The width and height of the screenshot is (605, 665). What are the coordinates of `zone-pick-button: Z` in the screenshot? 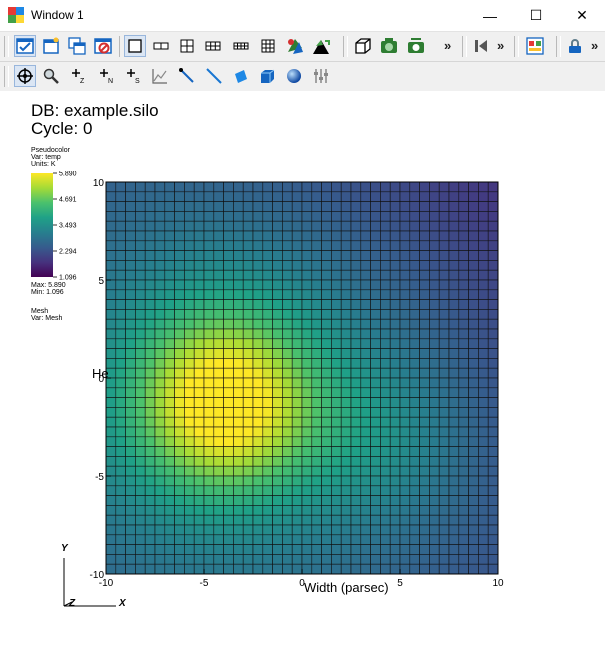 It's located at (79, 76).